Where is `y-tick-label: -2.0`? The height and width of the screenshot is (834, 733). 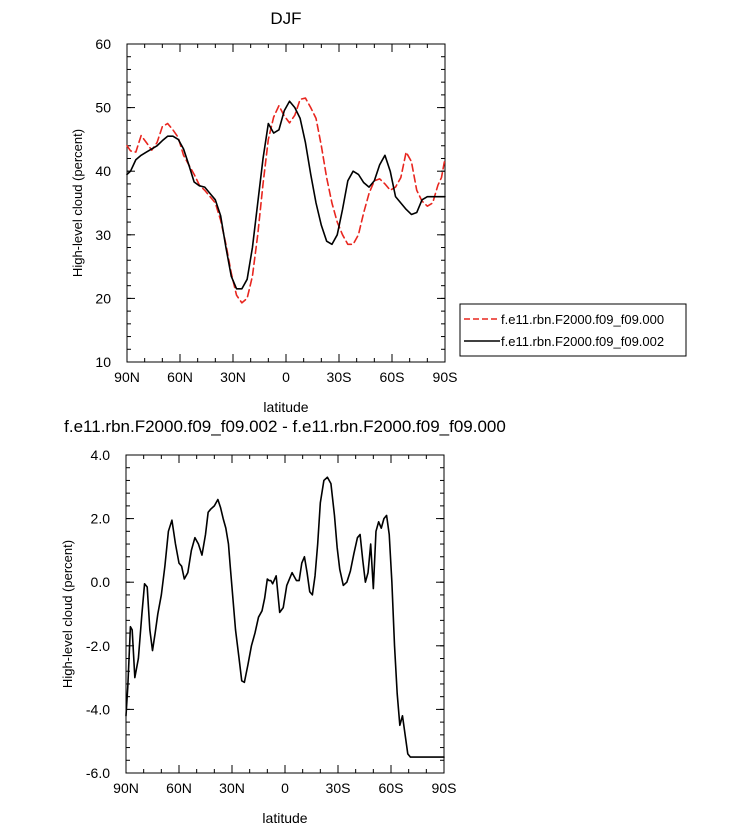
y-tick-label: -2.0 is located at coordinates (98, 646).